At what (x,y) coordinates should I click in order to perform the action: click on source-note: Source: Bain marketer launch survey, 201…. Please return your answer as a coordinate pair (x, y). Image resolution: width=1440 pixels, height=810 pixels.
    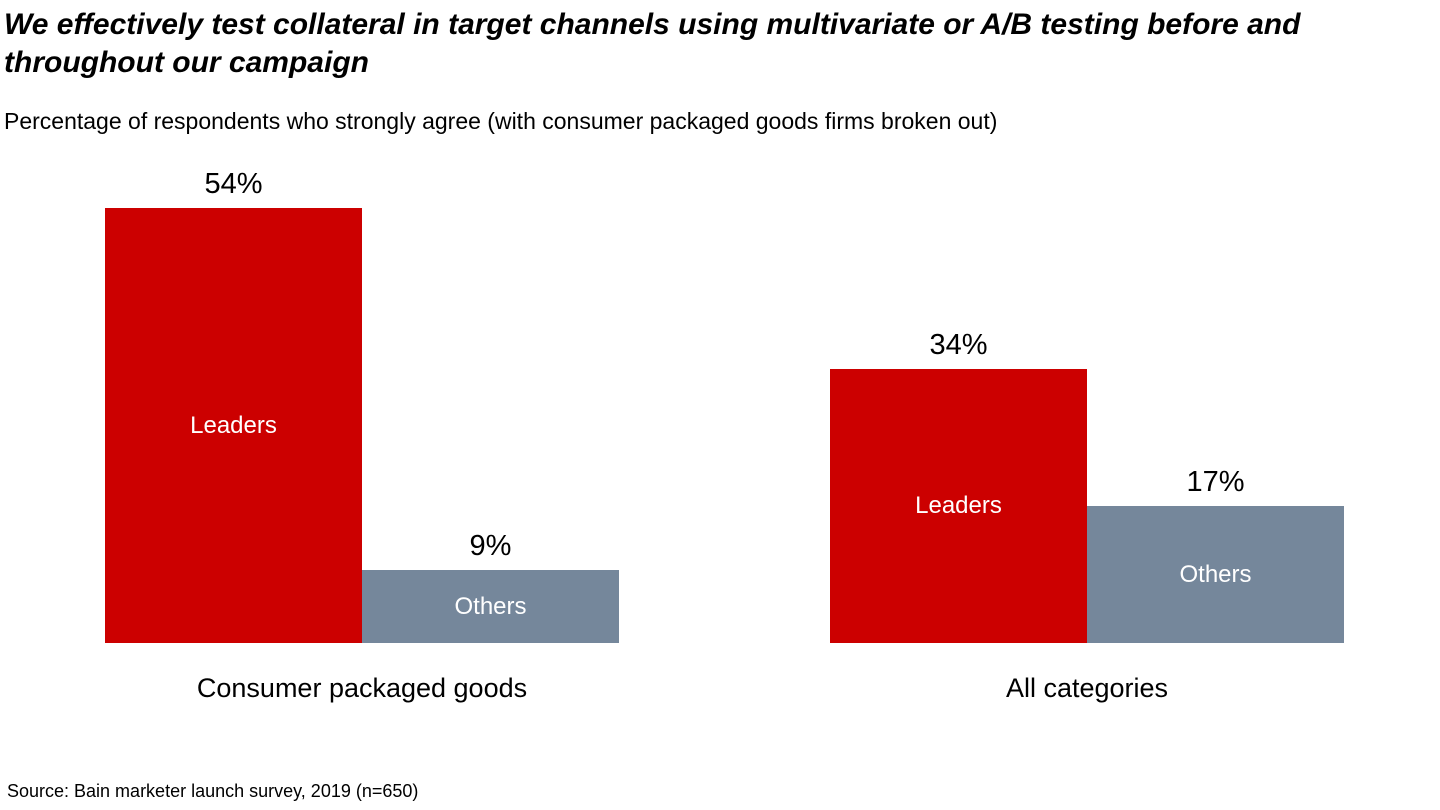
    Looking at the image, I should click on (213, 791).